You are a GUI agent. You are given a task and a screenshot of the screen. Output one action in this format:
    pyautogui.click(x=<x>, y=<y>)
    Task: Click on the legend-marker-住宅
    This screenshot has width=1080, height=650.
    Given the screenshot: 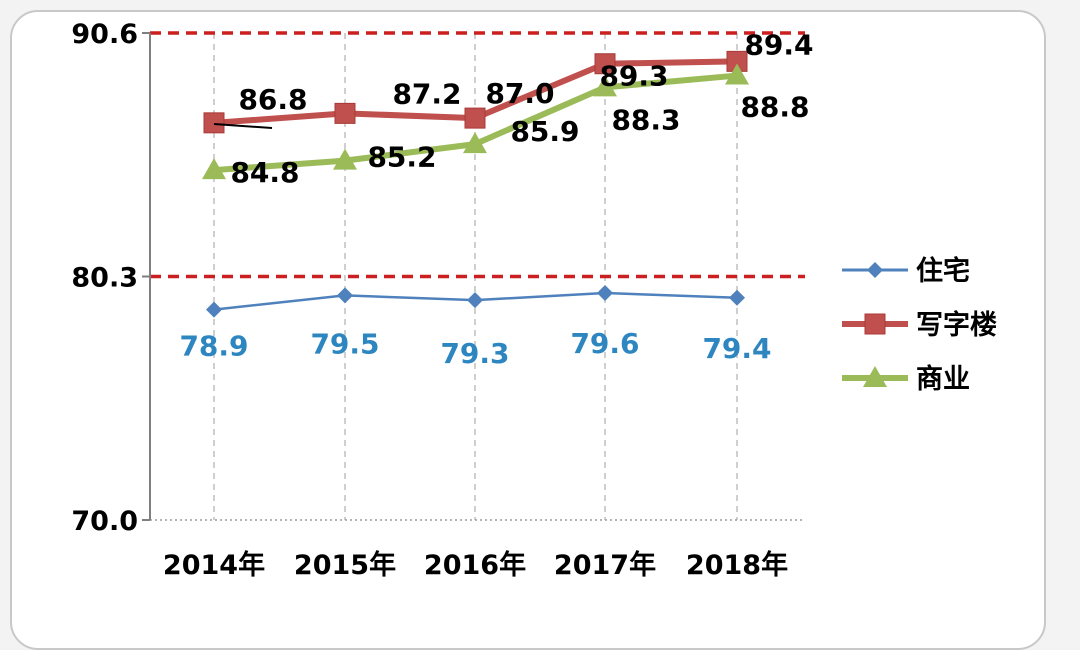 What is the action you would take?
    pyautogui.click(x=875, y=270)
    